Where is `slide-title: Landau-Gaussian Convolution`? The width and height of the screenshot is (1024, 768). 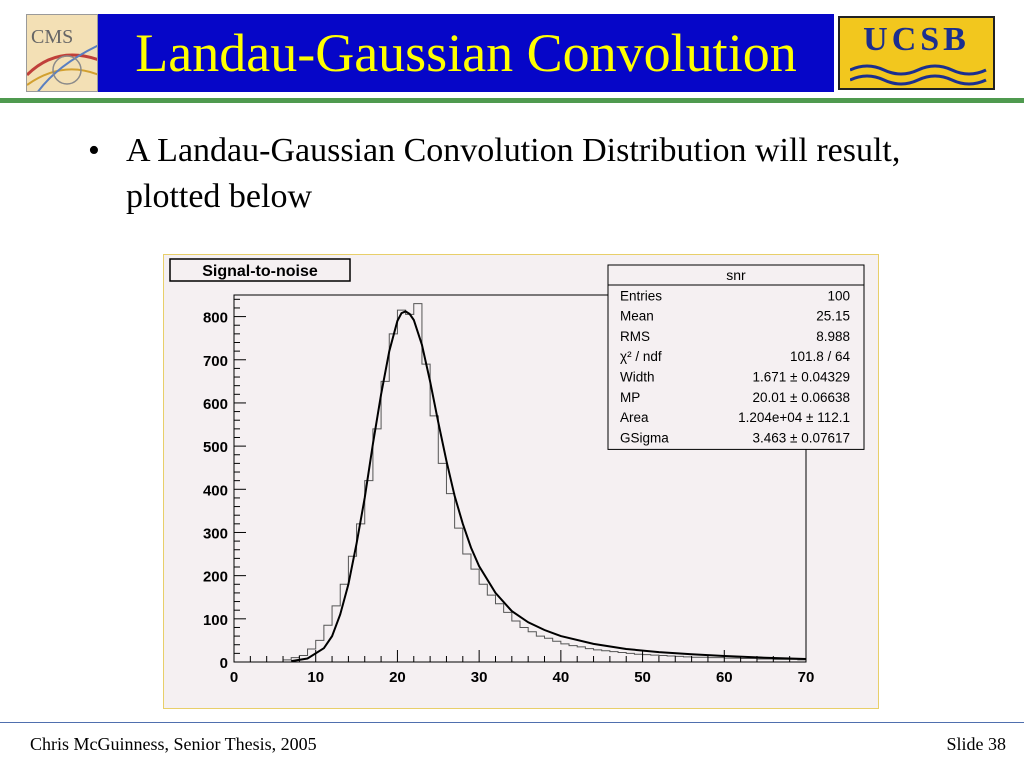 slide-title: Landau-Gaussian Convolution is located at coordinates (466, 53).